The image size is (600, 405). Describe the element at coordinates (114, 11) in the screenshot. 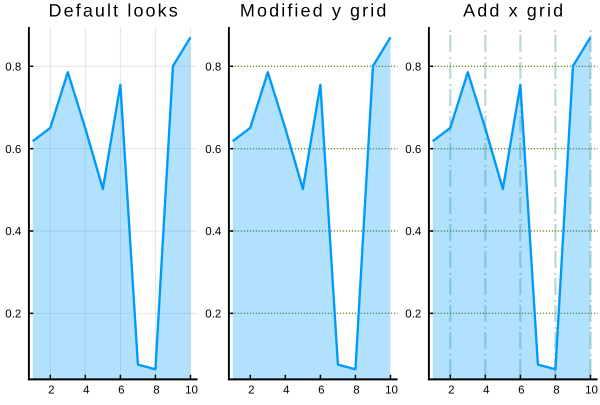

I see `svg-text: Default looks` at that location.